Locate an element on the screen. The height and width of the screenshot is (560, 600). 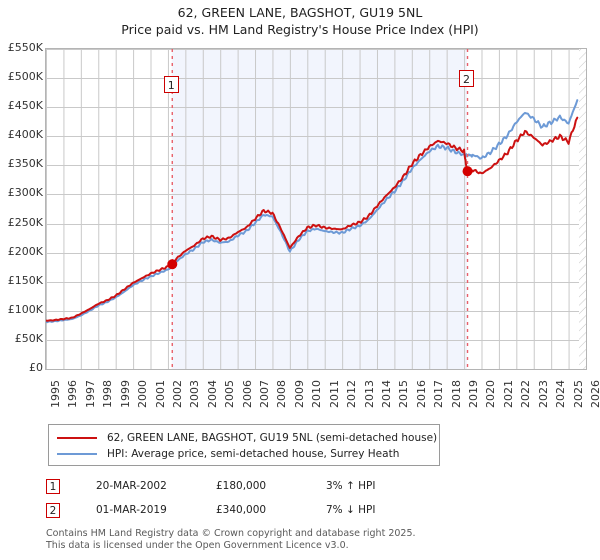
x-axis-tick-label: 2017 is located at coordinates (439, 394).